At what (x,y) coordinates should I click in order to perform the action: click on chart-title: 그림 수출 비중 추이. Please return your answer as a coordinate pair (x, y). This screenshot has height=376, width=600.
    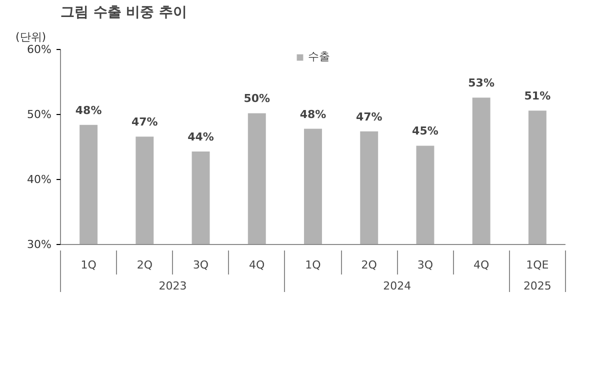
    Looking at the image, I should click on (124, 12).